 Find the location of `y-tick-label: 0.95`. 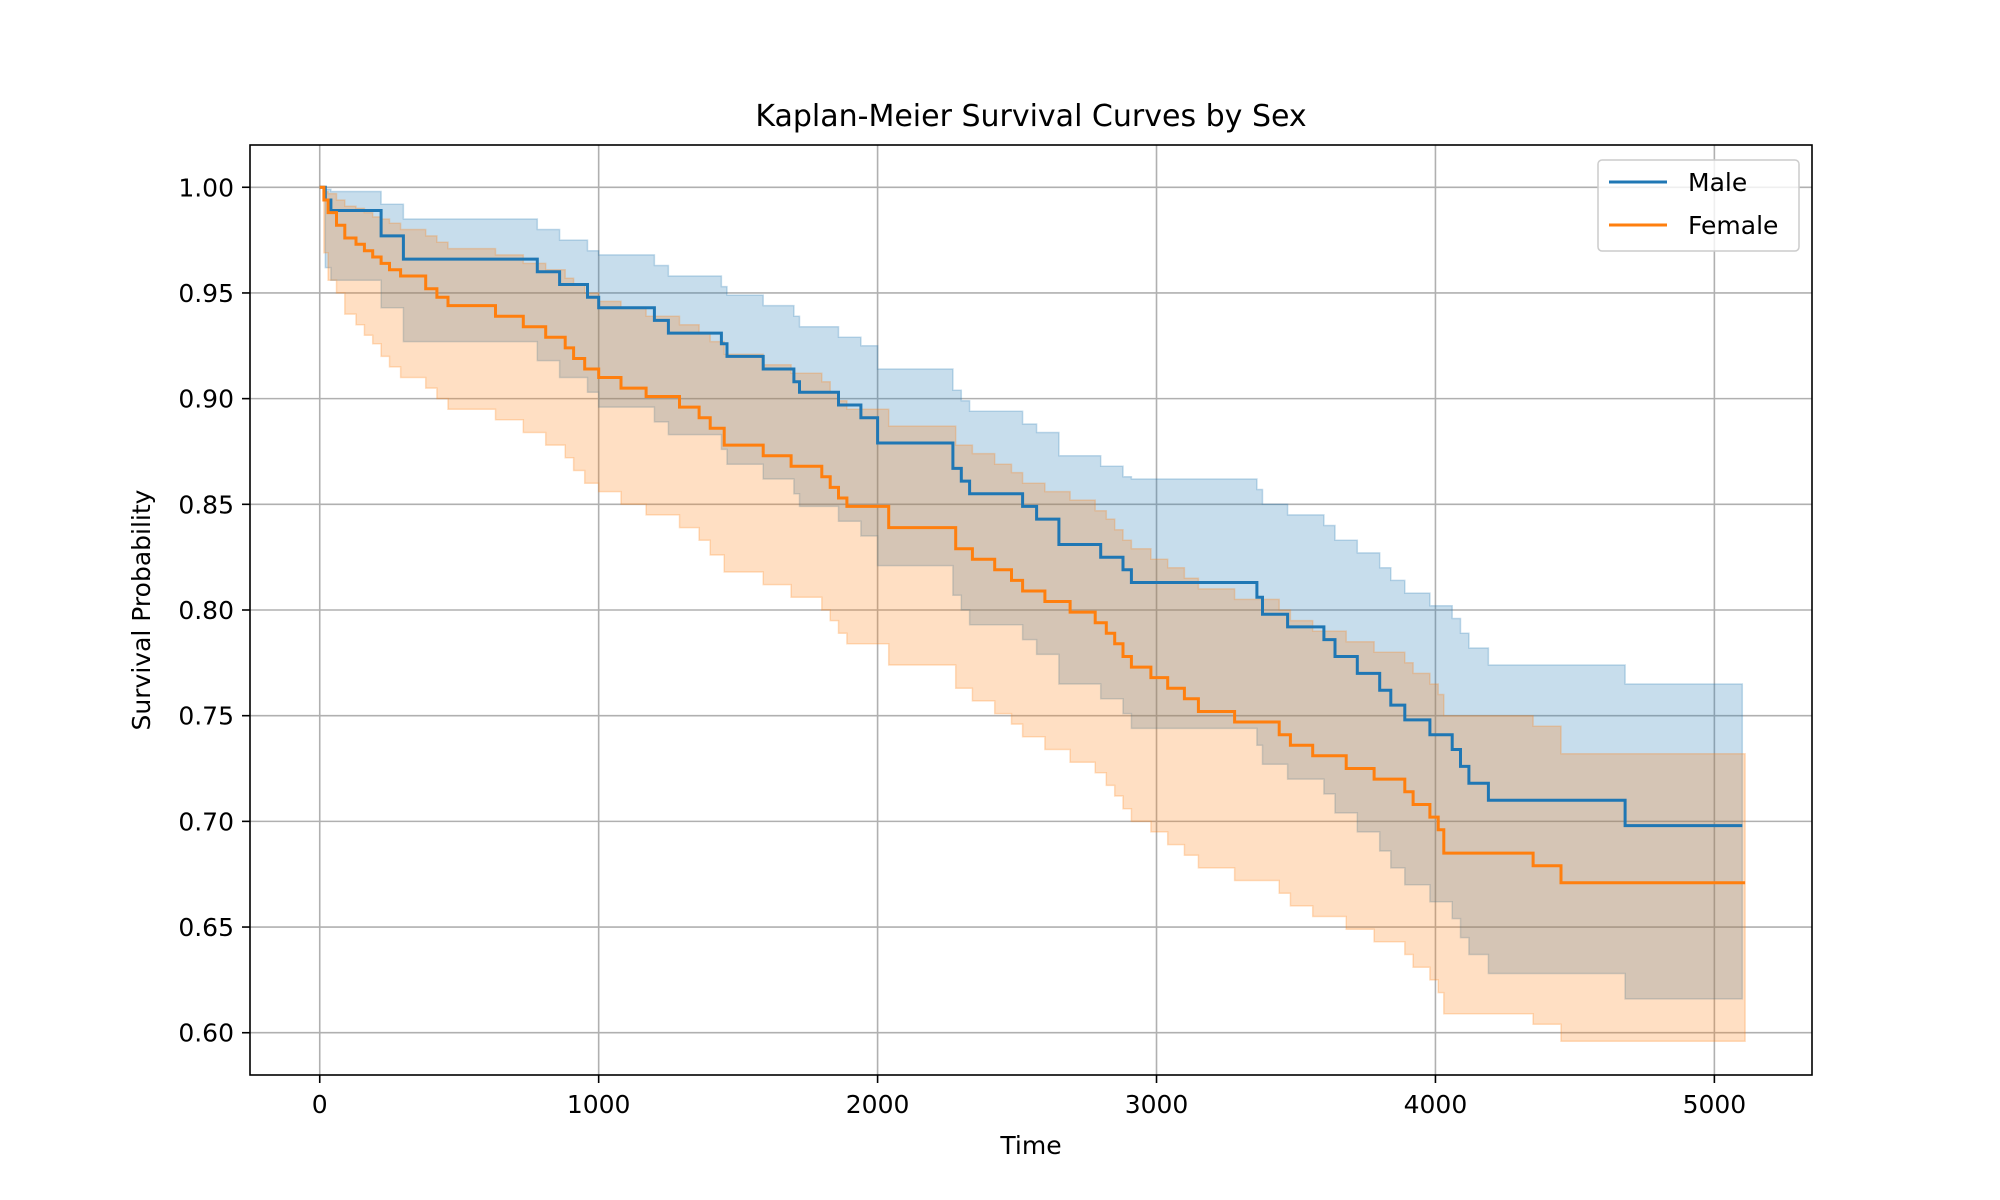

y-tick-label: 0.95 is located at coordinates (206, 293).